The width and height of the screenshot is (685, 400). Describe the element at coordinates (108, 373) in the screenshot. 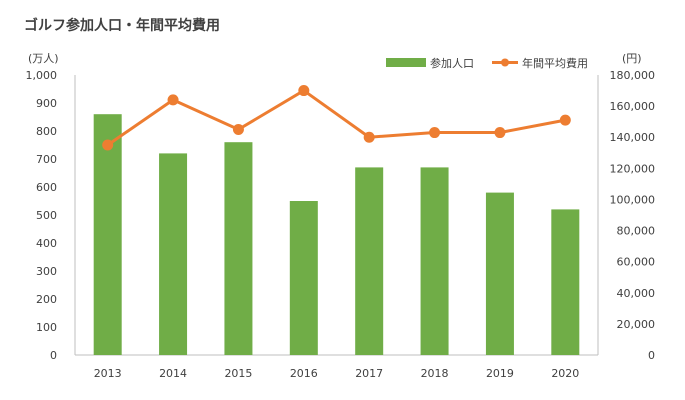

I see `x-tick-label: 2013` at that location.